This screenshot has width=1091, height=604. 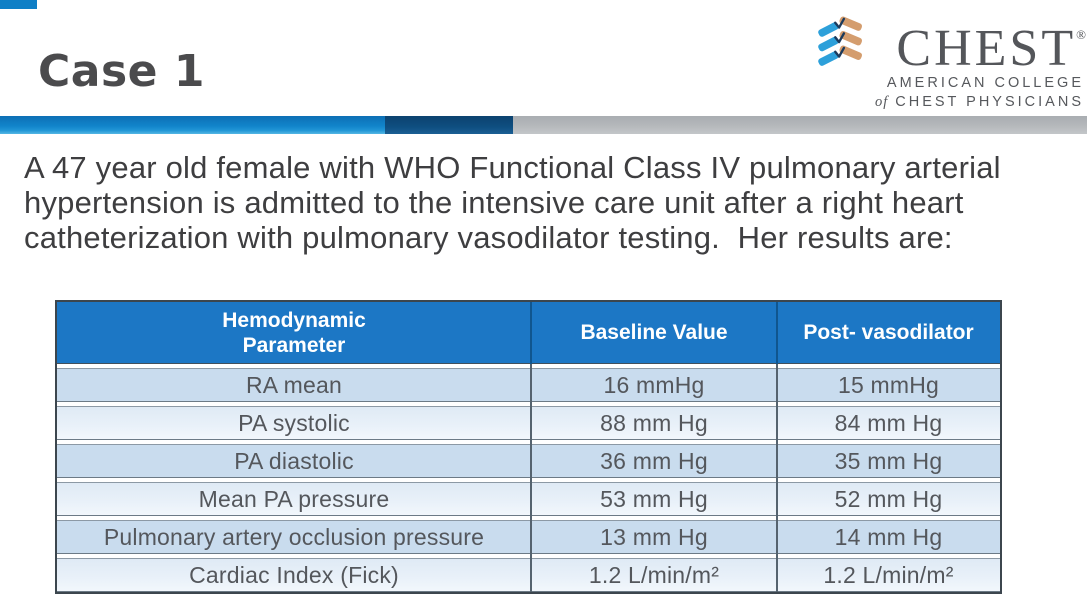 I want to click on column-header-baseline: Baseline Value, so click(x=654, y=332).